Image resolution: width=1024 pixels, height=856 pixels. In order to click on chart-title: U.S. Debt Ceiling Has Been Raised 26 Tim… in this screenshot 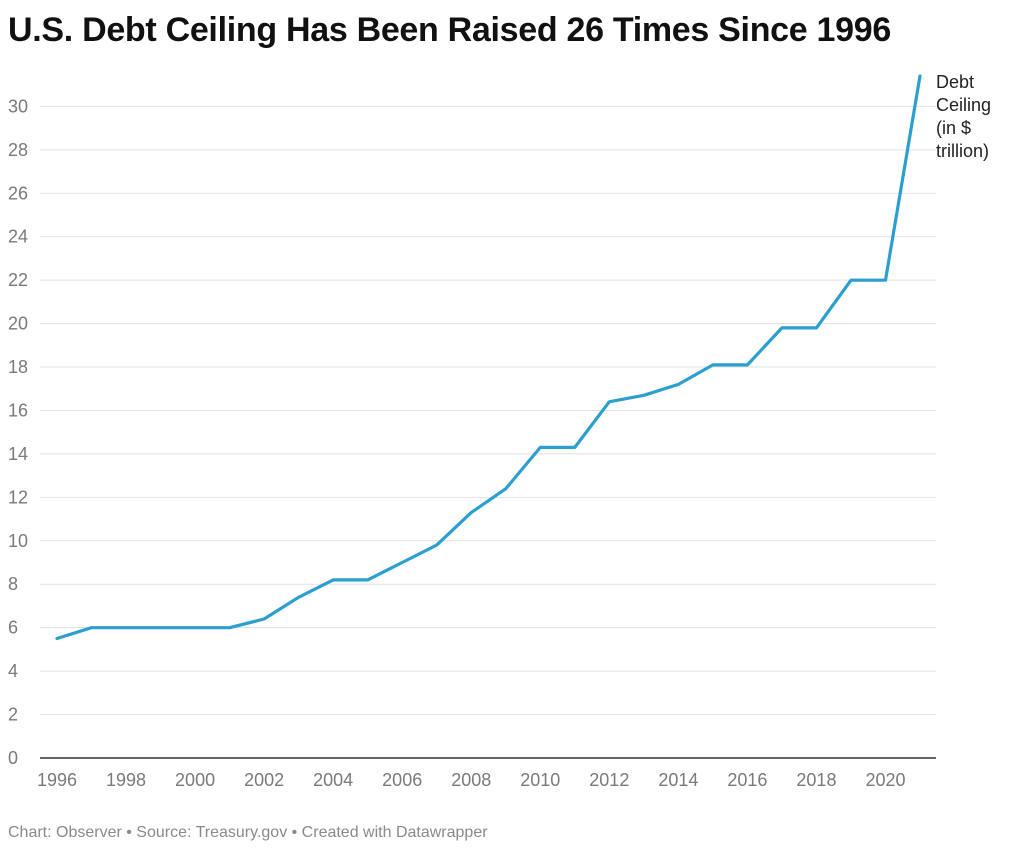, I will do `click(449, 30)`.